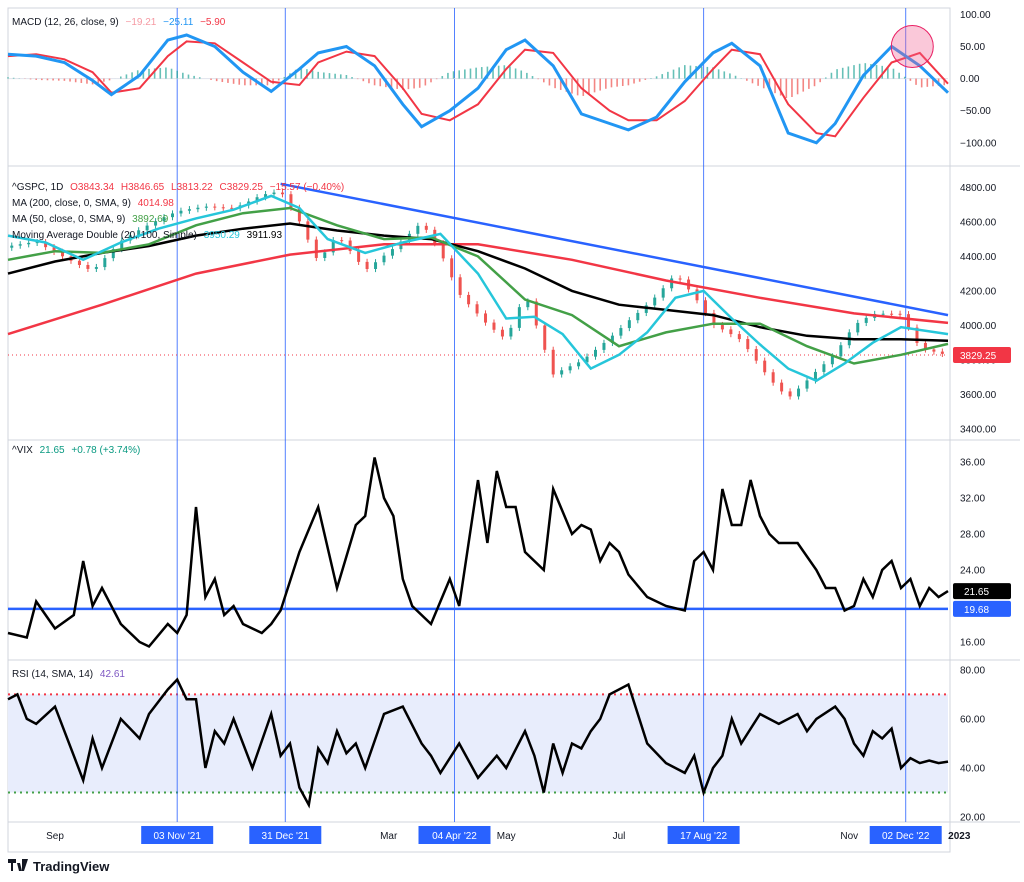 This screenshot has width=1024, height=882. I want to click on tradingview-brand: TradingView, so click(58, 866).